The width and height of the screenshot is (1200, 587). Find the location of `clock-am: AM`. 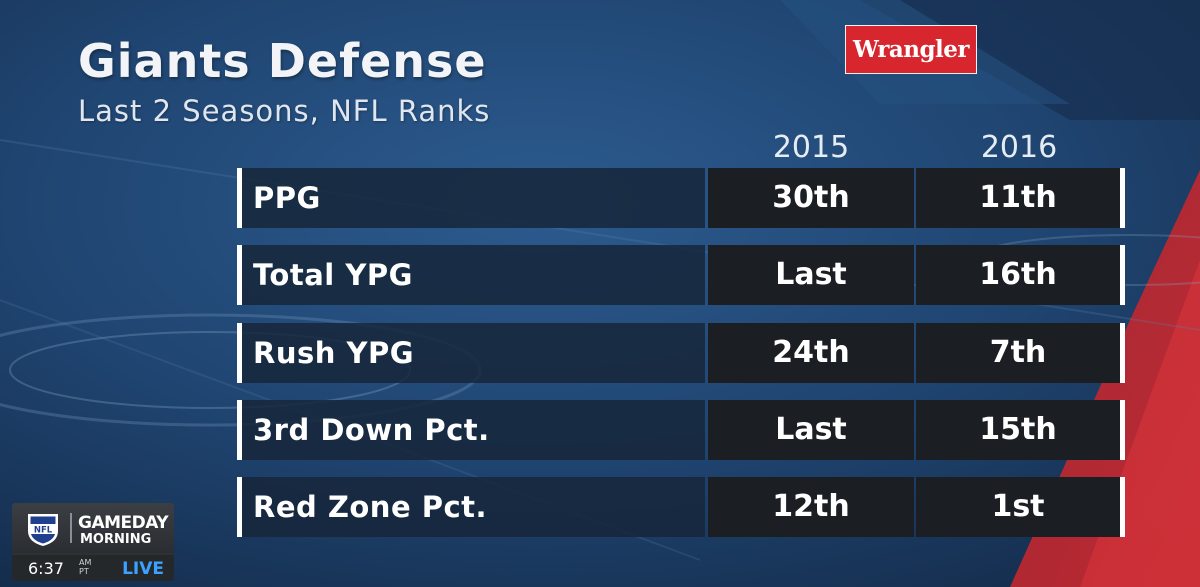

clock-am: AM is located at coordinates (85, 562).